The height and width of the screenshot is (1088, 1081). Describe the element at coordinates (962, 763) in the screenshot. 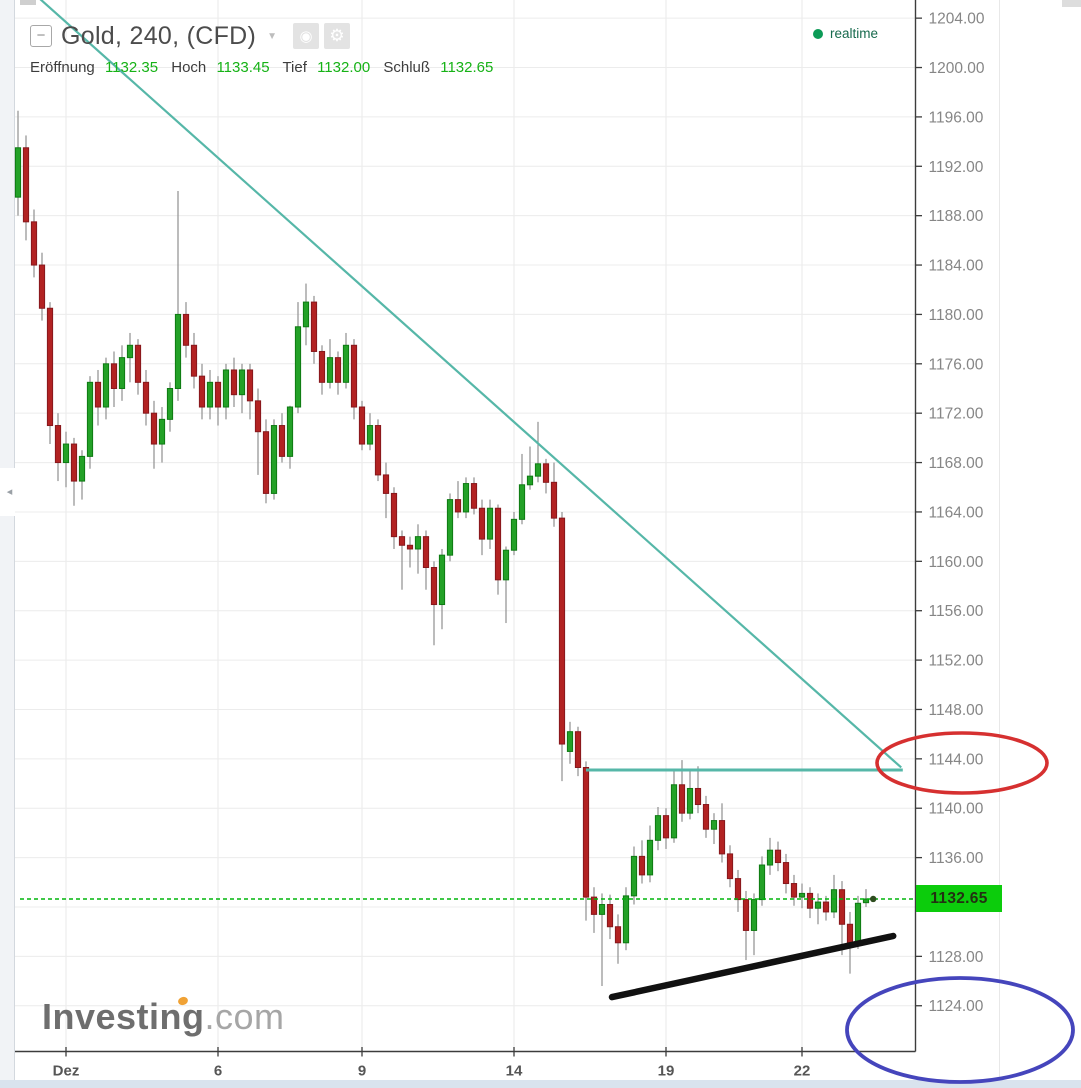

I see `red-ellipse-annotation` at that location.